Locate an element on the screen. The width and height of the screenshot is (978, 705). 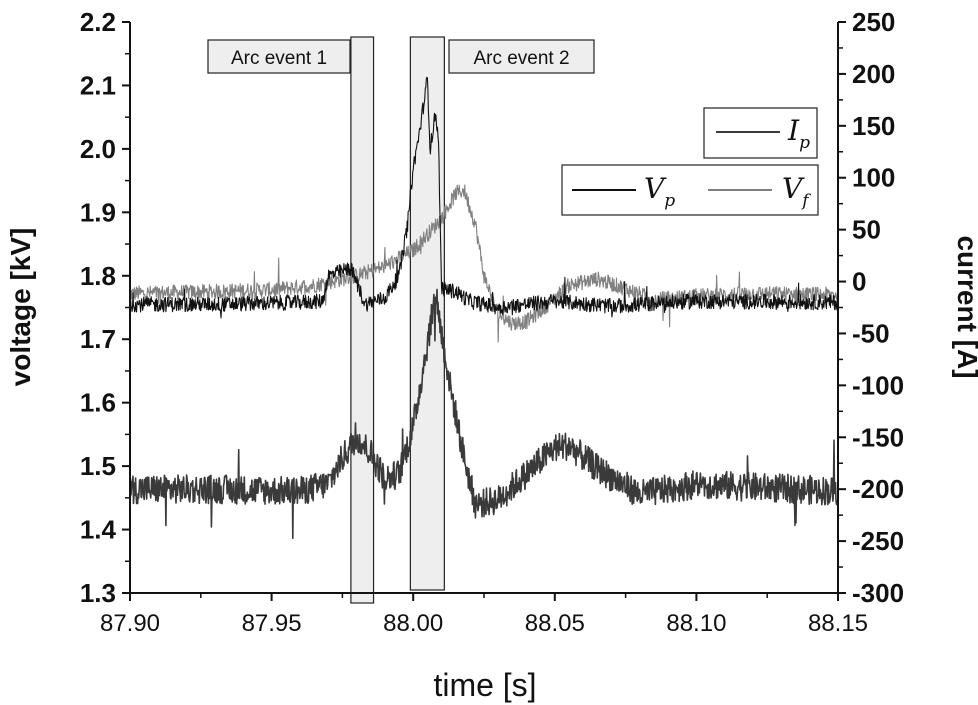
y-right-tick-label: 200 is located at coordinates (873, 74).